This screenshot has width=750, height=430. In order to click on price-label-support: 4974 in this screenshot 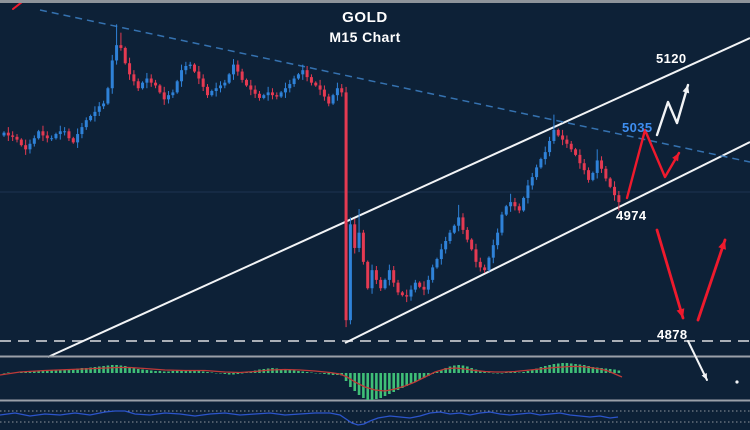, I will do `click(631, 215)`.